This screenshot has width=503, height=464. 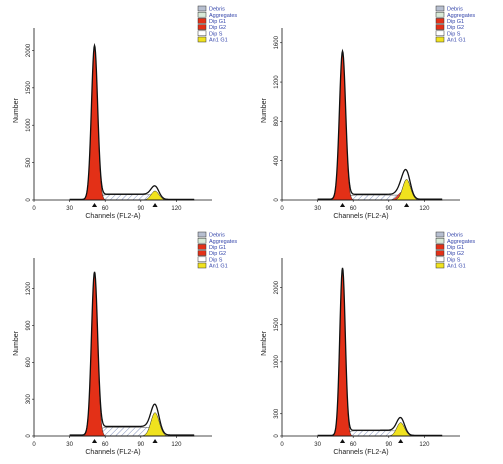 What do you see at coordinates (29, 162) in the screenshot?
I see `y-tick-label: 500` at bounding box center [29, 162].